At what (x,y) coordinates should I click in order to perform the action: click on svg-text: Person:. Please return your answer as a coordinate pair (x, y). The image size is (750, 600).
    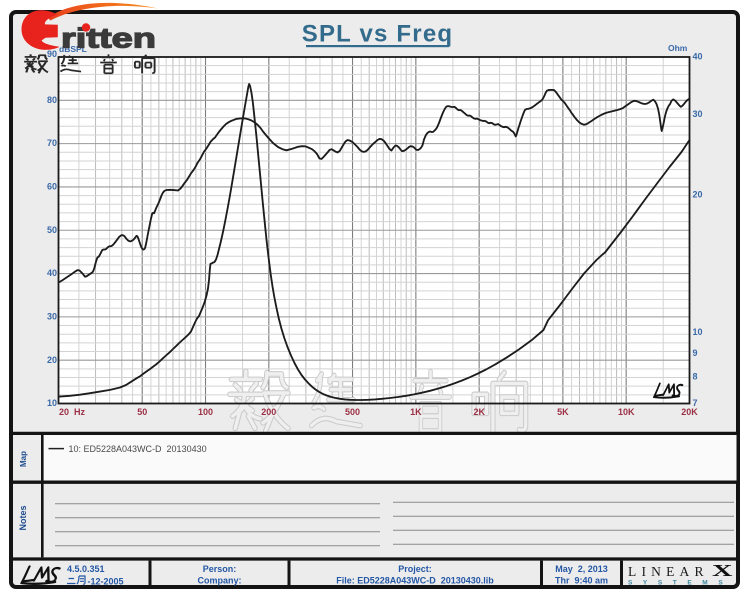
    Looking at the image, I should click on (220, 569).